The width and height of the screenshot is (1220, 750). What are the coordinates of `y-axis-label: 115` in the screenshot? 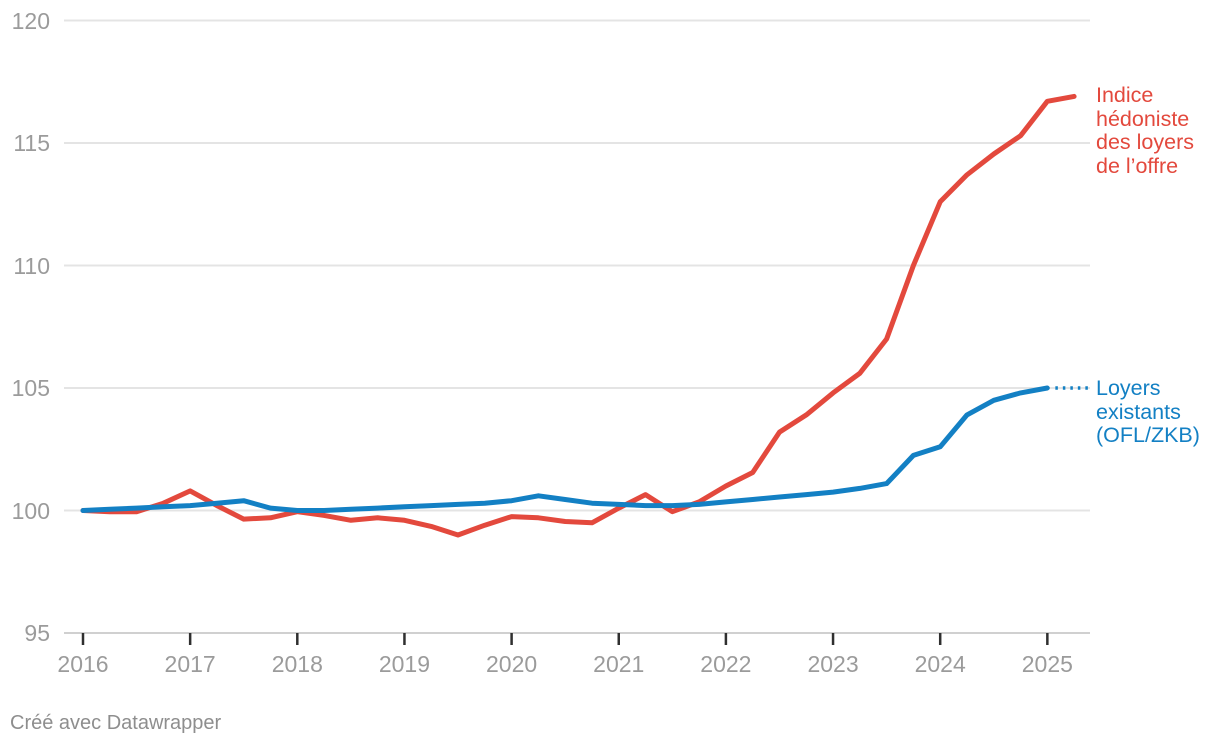 It's located at (31, 143).